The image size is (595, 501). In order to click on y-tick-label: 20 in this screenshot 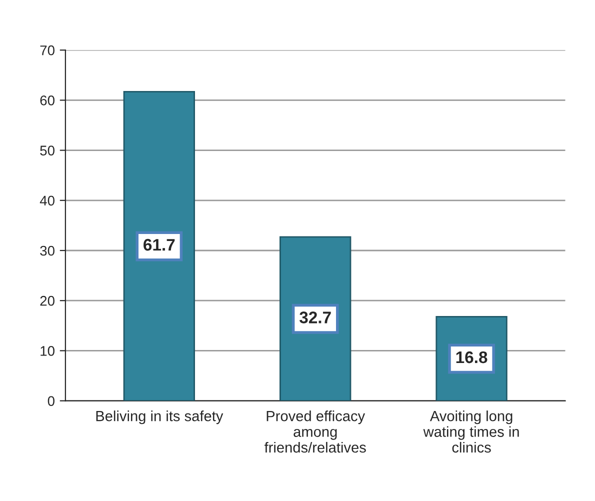, I will do `click(47, 301)`.